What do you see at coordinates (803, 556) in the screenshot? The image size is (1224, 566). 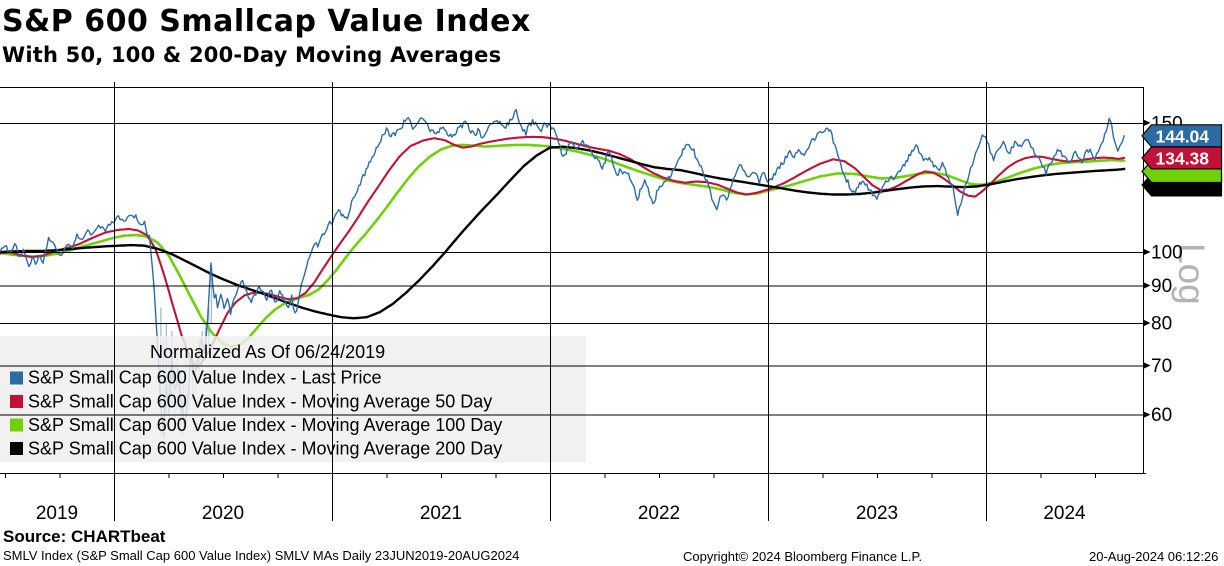 I see `copyright-notice: Copyright© 2024 Bloomberg Finance L.P.` at bounding box center [803, 556].